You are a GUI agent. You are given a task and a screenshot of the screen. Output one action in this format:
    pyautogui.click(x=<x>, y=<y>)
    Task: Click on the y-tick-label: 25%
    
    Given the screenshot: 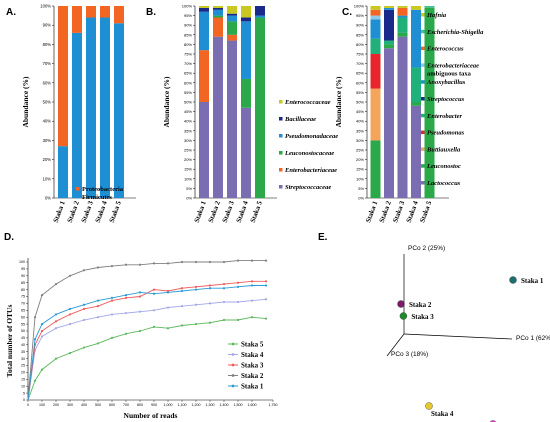 What is the action you would take?
    pyautogui.click(x=360, y=150)
    